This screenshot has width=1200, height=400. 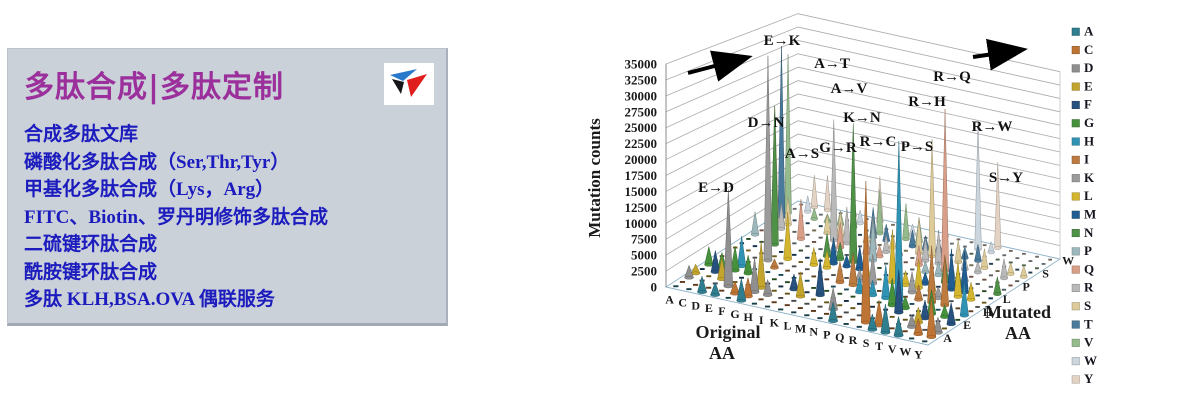 What do you see at coordinates (669, 299) in the screenshot?
I see `original-axis-letter: A` at bounding box center [669, 299].